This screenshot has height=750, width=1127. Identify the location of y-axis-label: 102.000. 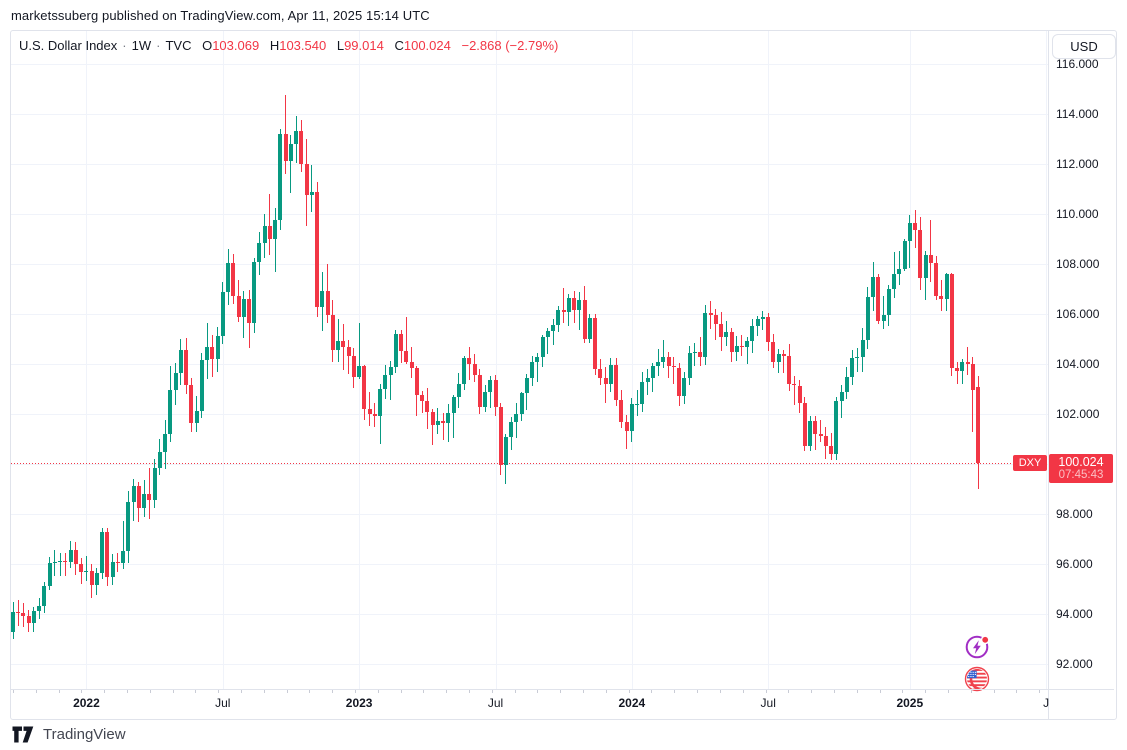
(1078, 414).